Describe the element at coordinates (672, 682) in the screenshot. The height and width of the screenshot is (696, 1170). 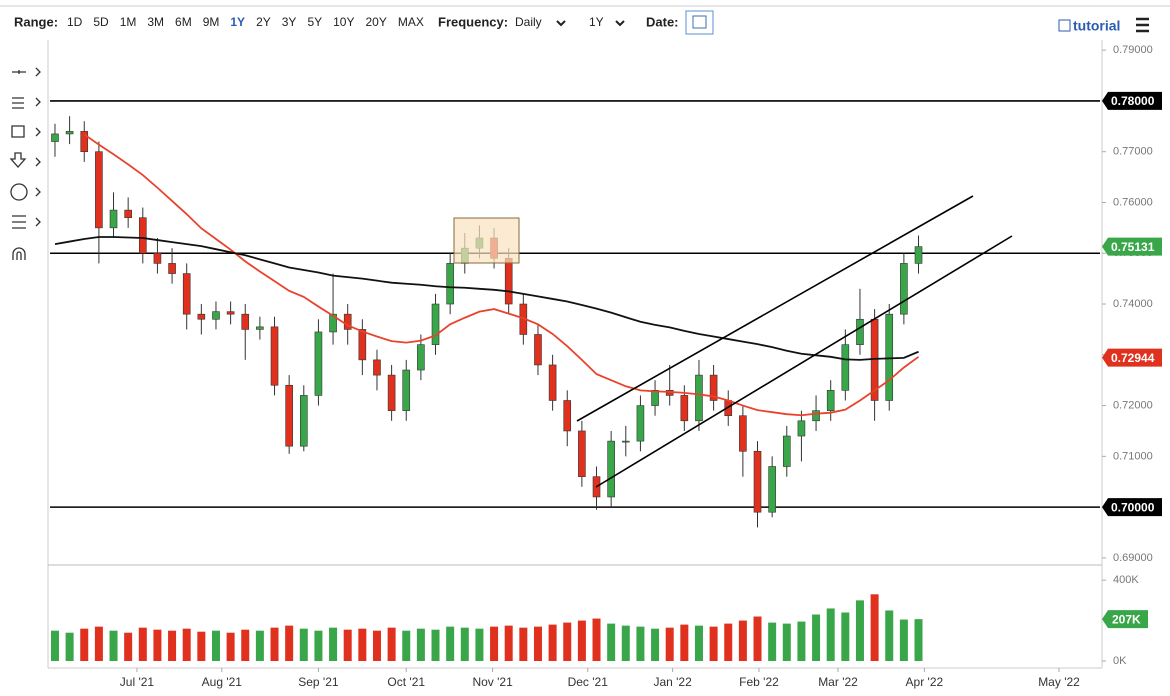
I see `x-tick-label: Jan '22` at that location.